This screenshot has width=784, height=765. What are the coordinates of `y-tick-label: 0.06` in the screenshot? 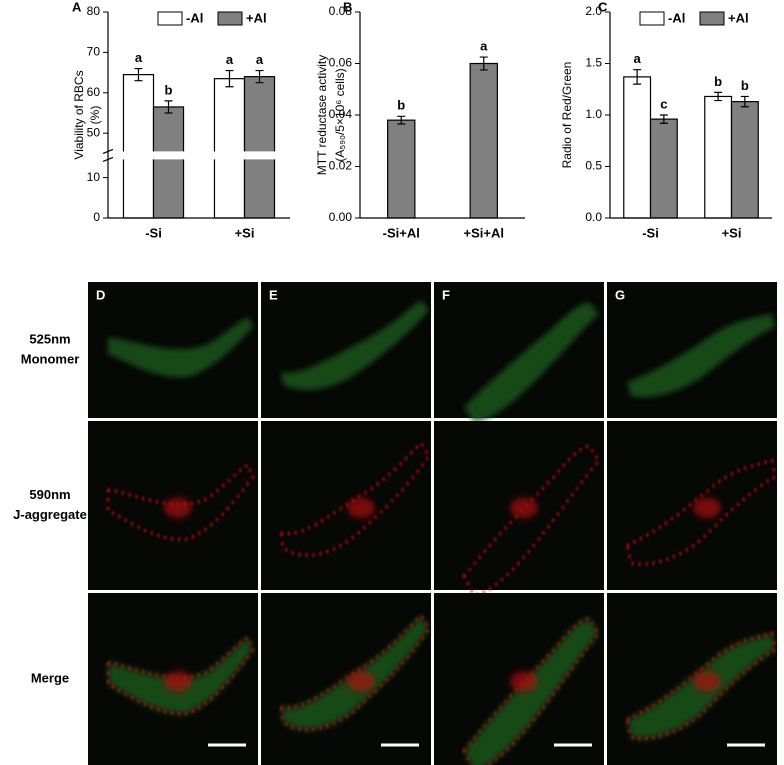 It's located at (341, 63).